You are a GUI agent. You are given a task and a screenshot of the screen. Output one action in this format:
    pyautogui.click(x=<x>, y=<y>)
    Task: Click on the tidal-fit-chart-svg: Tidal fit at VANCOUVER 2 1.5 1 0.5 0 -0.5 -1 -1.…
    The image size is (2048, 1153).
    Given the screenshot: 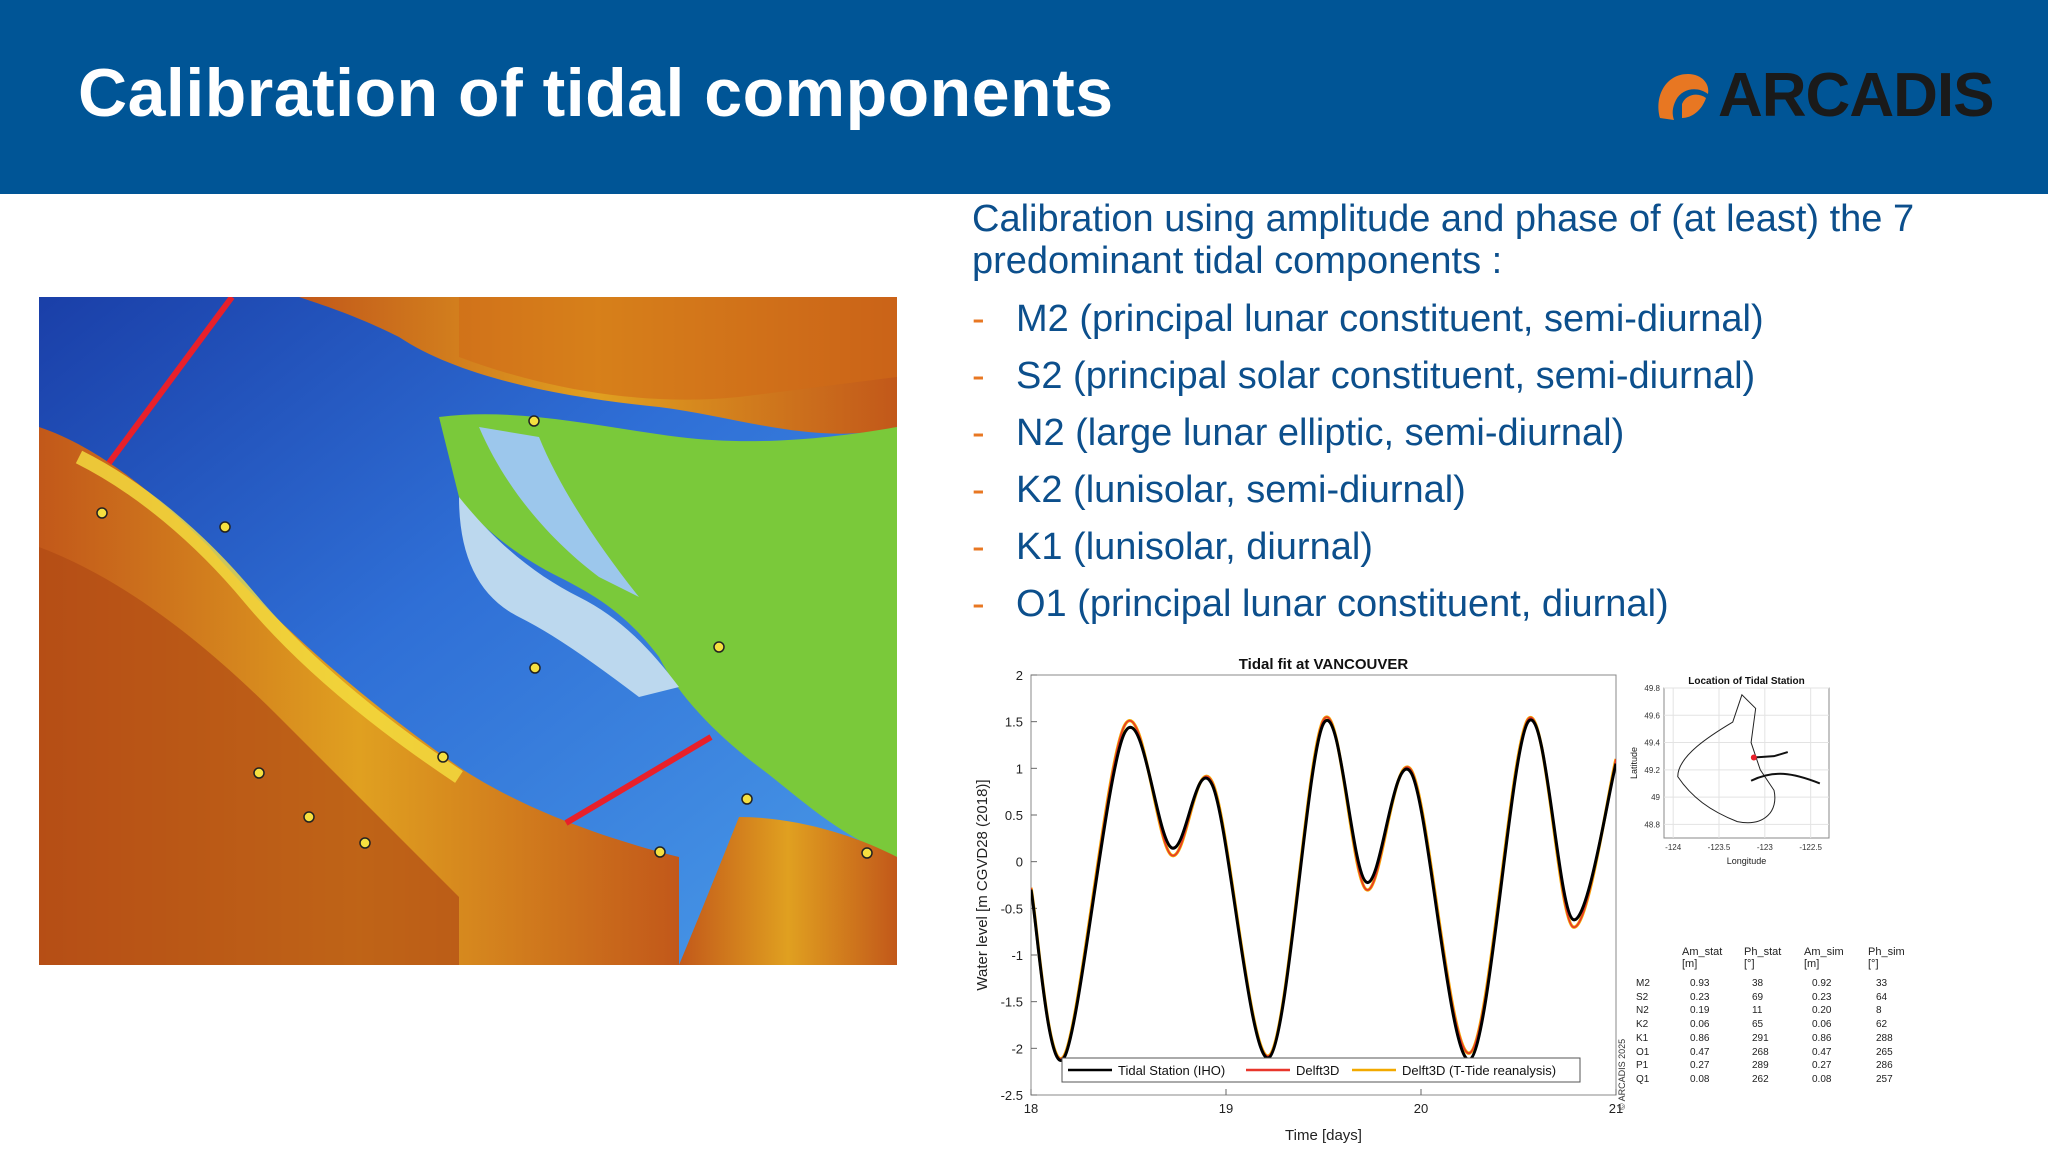 What is the action you would take?
    pyautogui.click(x=1298, y=900)
    